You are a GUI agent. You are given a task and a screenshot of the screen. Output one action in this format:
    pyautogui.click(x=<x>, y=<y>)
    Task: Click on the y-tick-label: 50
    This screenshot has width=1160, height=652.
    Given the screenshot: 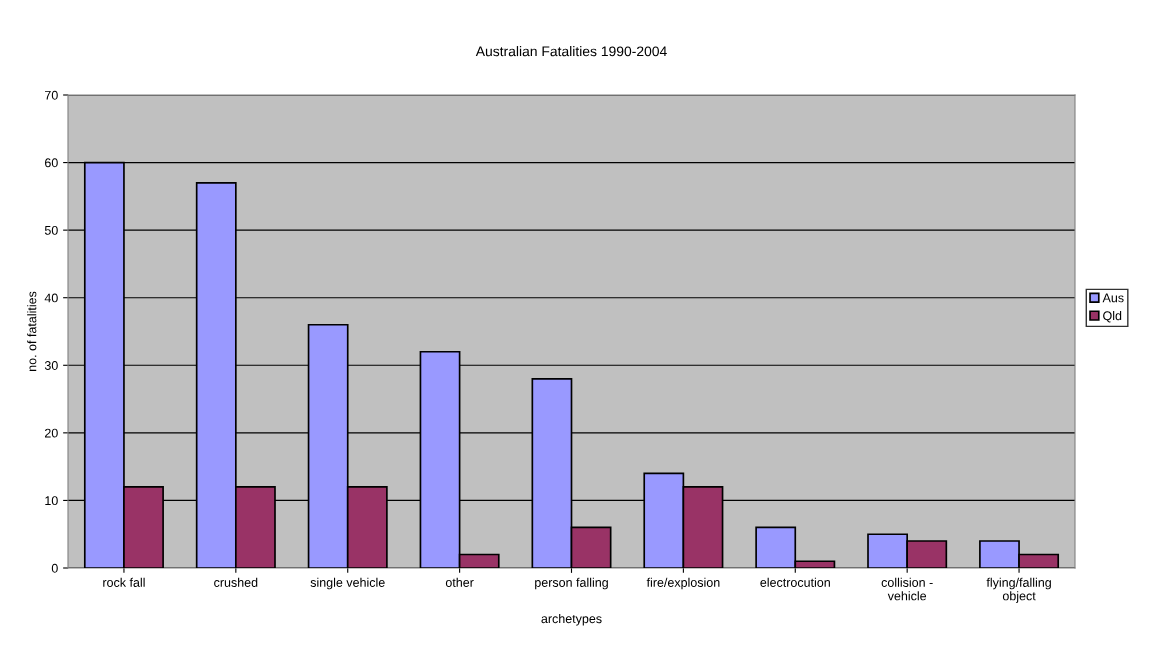 What is the action you would take?
    pyautogui.click(x=51, y=230)
    